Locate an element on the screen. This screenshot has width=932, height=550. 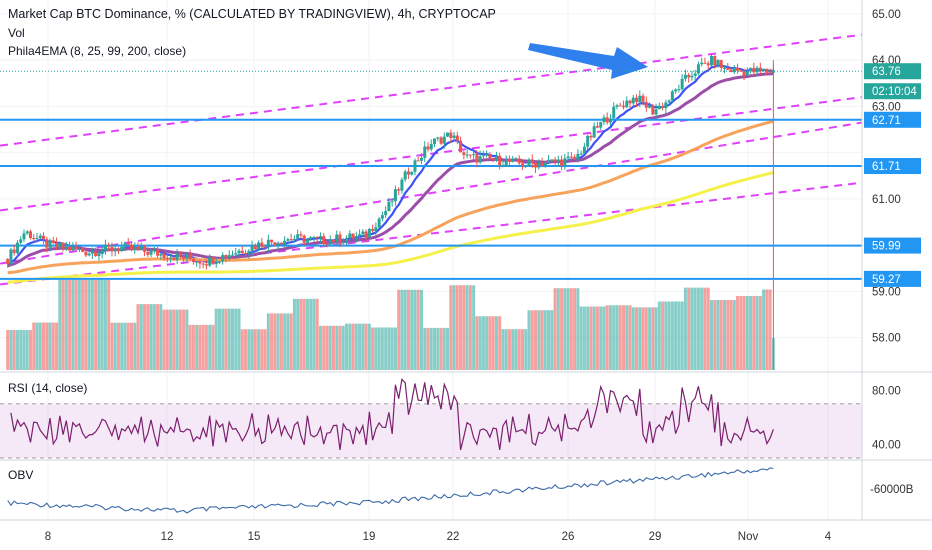
level-tag-bg is located at coordinates (892, 245).